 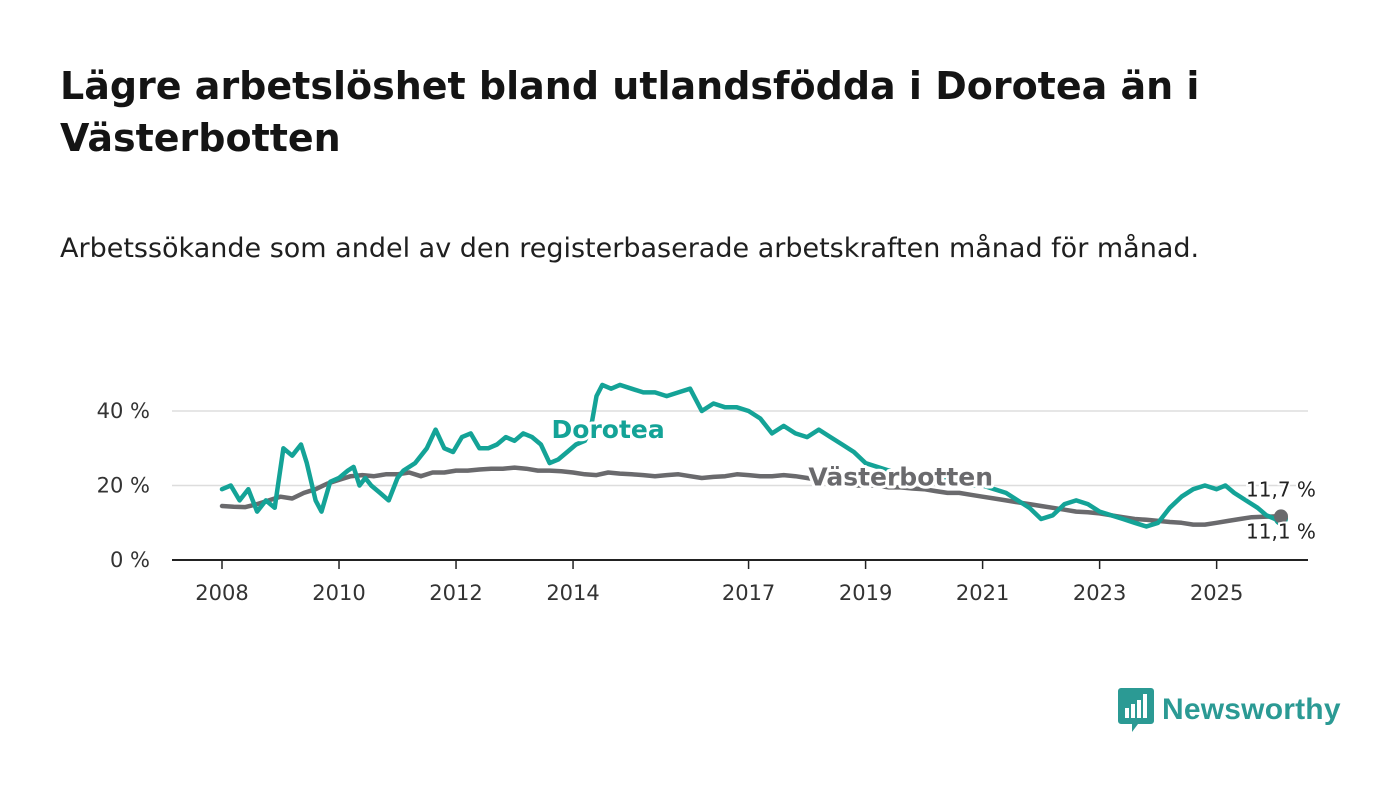 I want to click on end-point-vasterbotten, so click(x=1281, y=516).